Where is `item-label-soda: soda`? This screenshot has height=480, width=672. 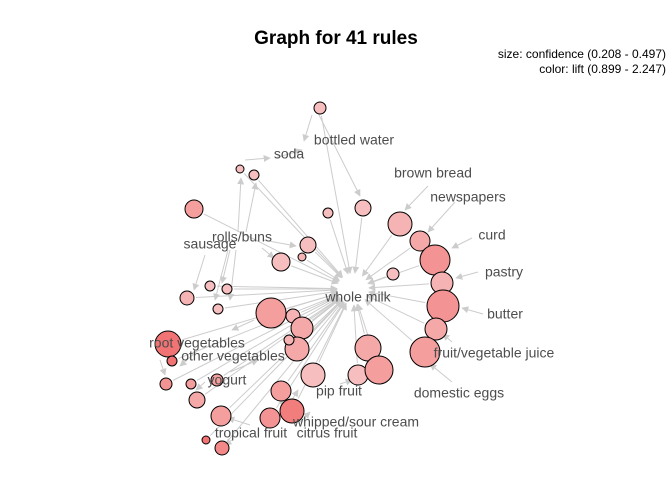 item-label-soda: soda is located at coordinates (289, 154).